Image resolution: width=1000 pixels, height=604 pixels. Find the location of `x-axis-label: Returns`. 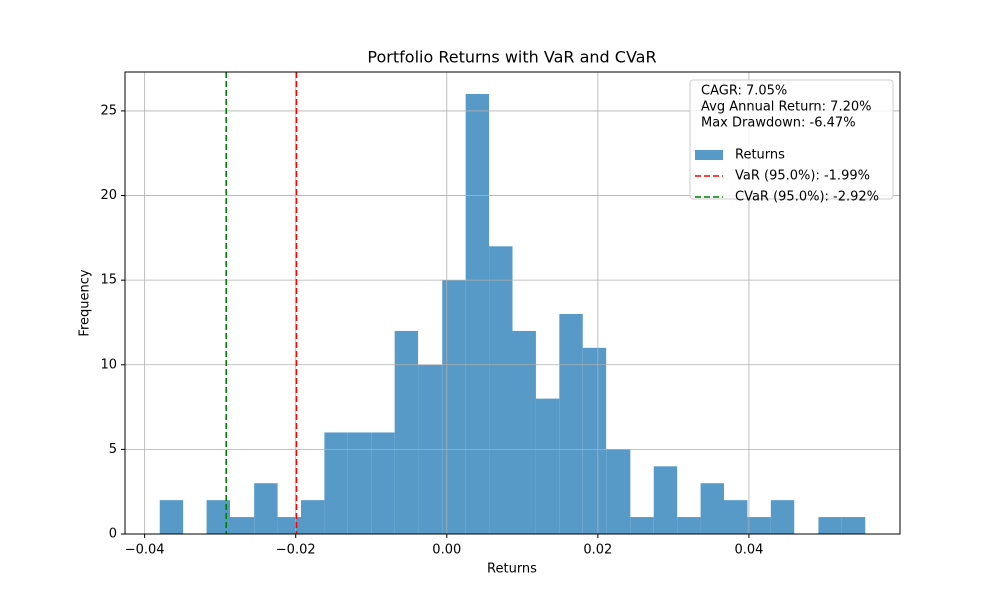

x-axis-label: Returns is located at coordinates (512, 569).